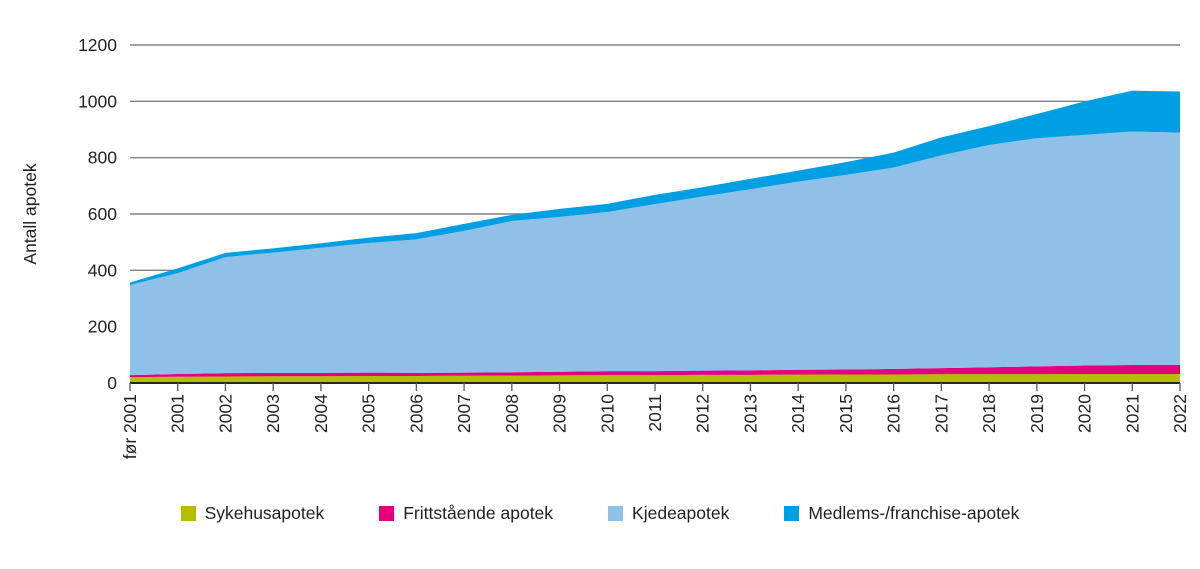  I want to click on x-tick-label: 2016, so click(894, 413).